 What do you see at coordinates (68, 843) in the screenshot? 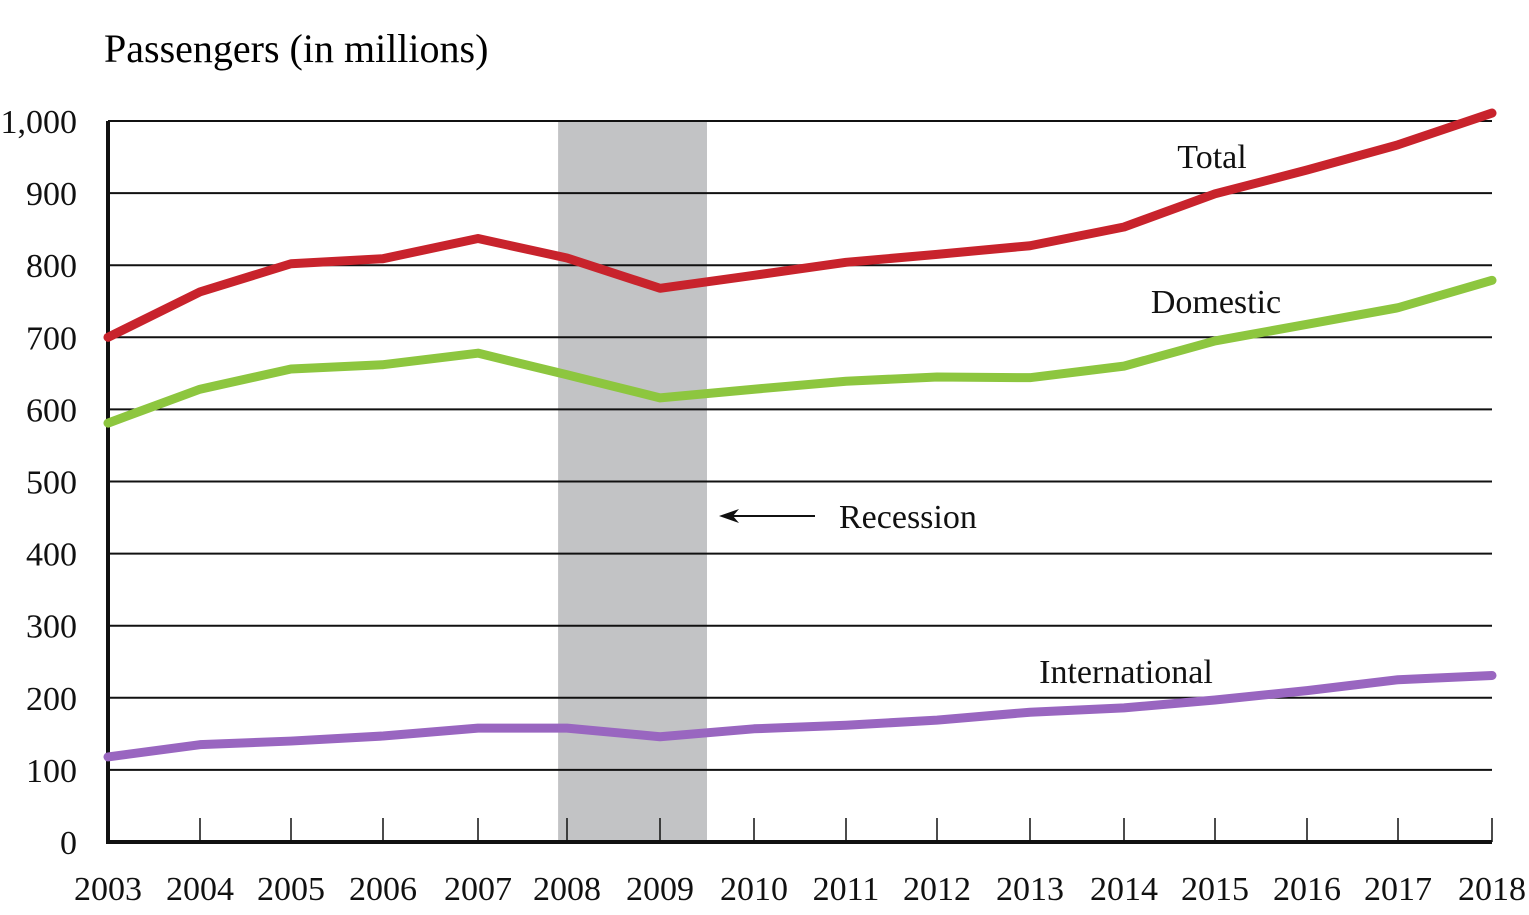
I see `y-tick-label: 0` at bounding box center [68, 843].